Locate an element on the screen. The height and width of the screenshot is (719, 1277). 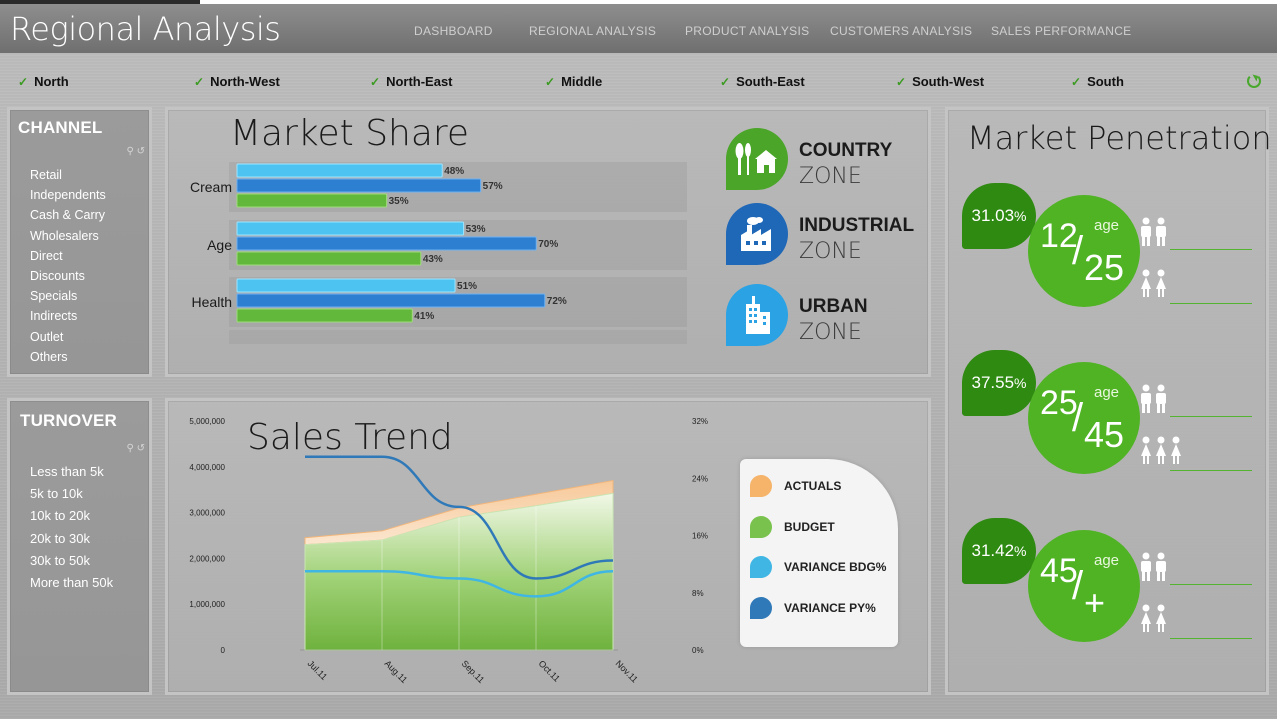
channel-item-outlet: Outlet is located at coordinates (47, 336).